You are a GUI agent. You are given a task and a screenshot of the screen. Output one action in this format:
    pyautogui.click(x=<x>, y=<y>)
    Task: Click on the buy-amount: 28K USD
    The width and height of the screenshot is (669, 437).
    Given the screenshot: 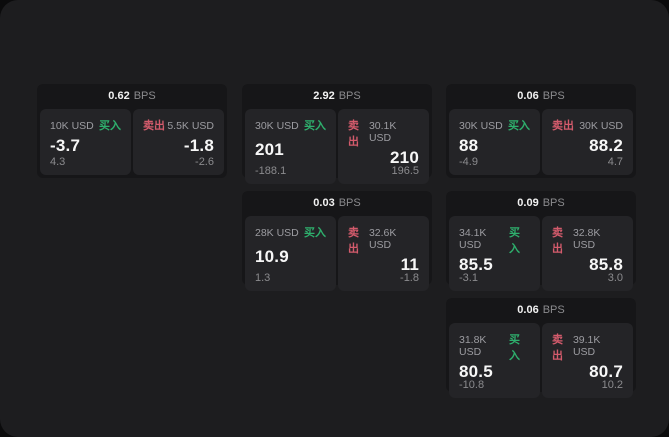 What is the action you would take?
    pyautogui.click(x=277, y=233)
    